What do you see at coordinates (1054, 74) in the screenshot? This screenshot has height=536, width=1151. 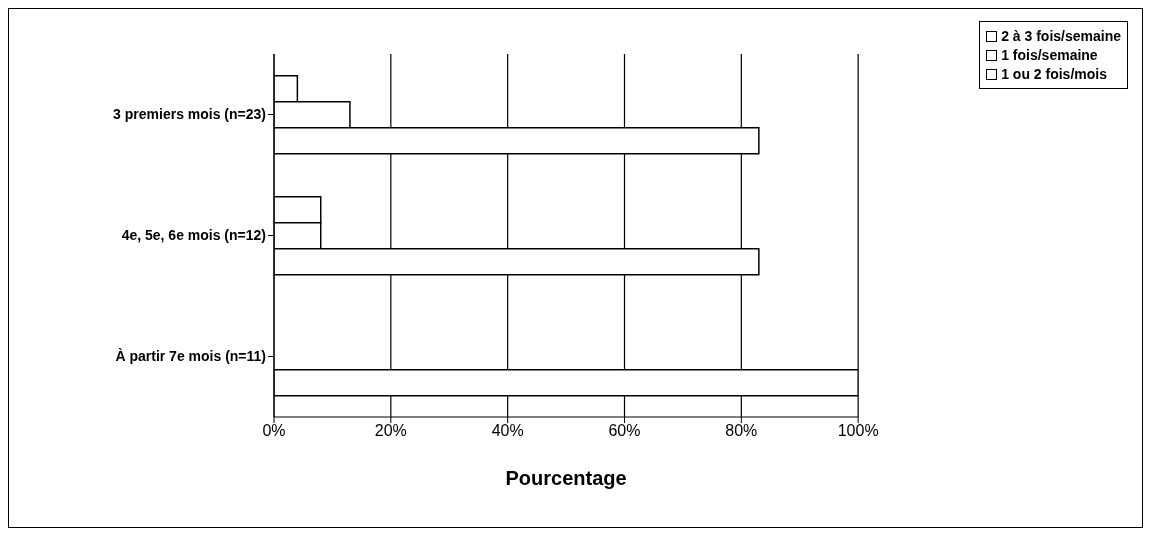 I see `legend-label: 1 ou 2 fois/mois` at bounding box center [1054, 74].